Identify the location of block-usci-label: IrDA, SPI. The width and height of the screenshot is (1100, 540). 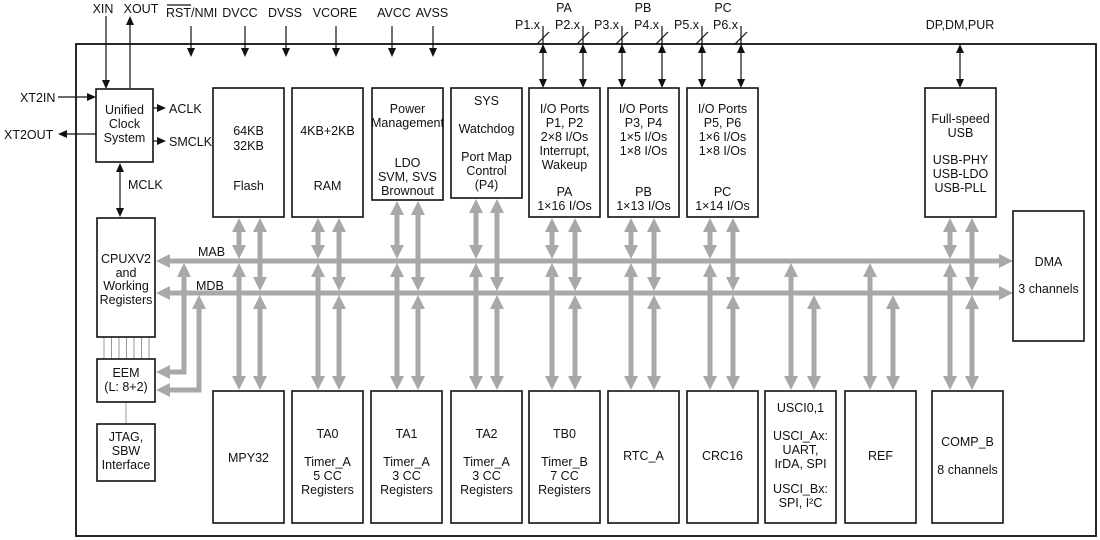
(800, 464).